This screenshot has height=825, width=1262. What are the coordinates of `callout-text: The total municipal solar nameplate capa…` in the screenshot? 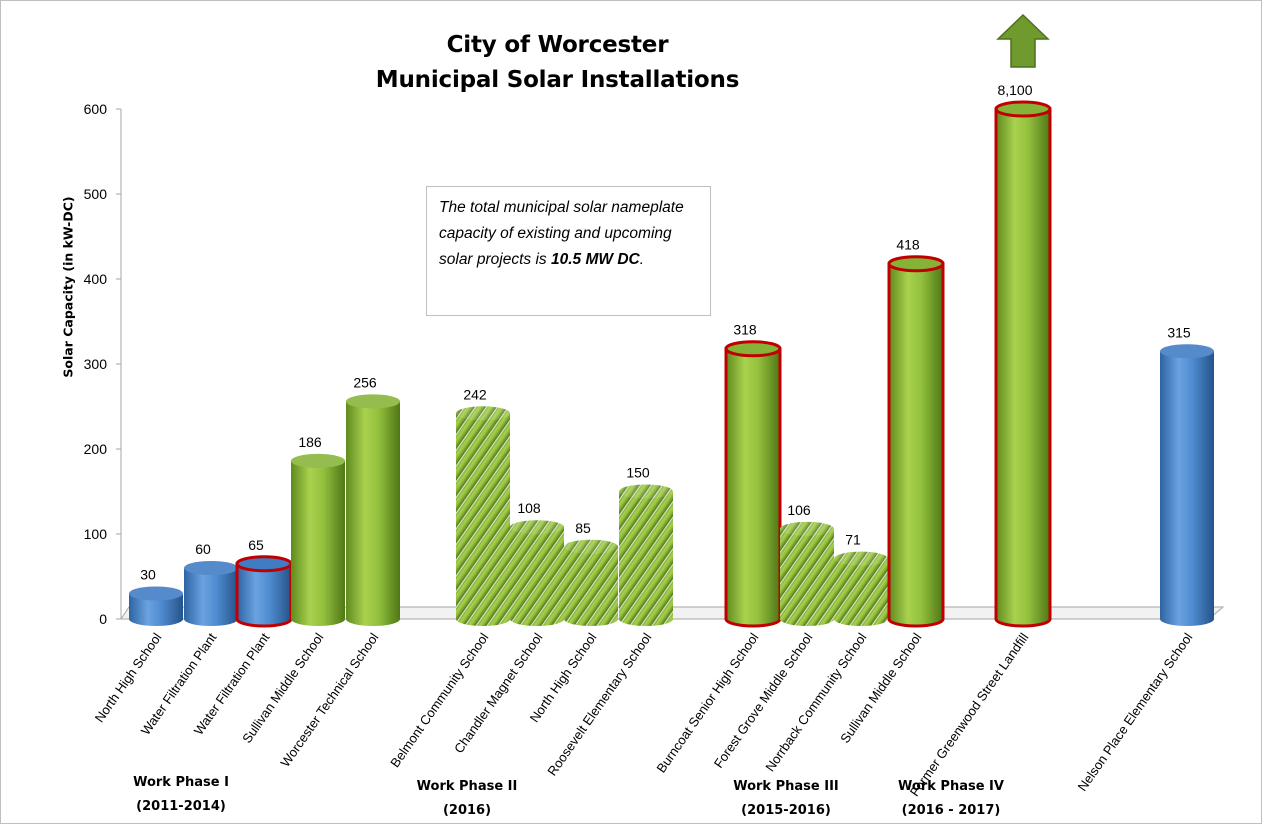 It's located at (561, 233).